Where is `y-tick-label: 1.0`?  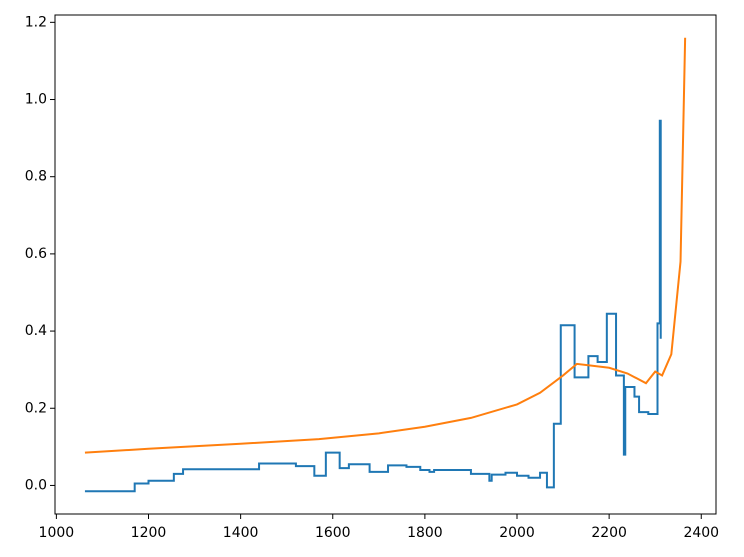
y-tick-label: 1.0 is located at coordinates (36, 100).